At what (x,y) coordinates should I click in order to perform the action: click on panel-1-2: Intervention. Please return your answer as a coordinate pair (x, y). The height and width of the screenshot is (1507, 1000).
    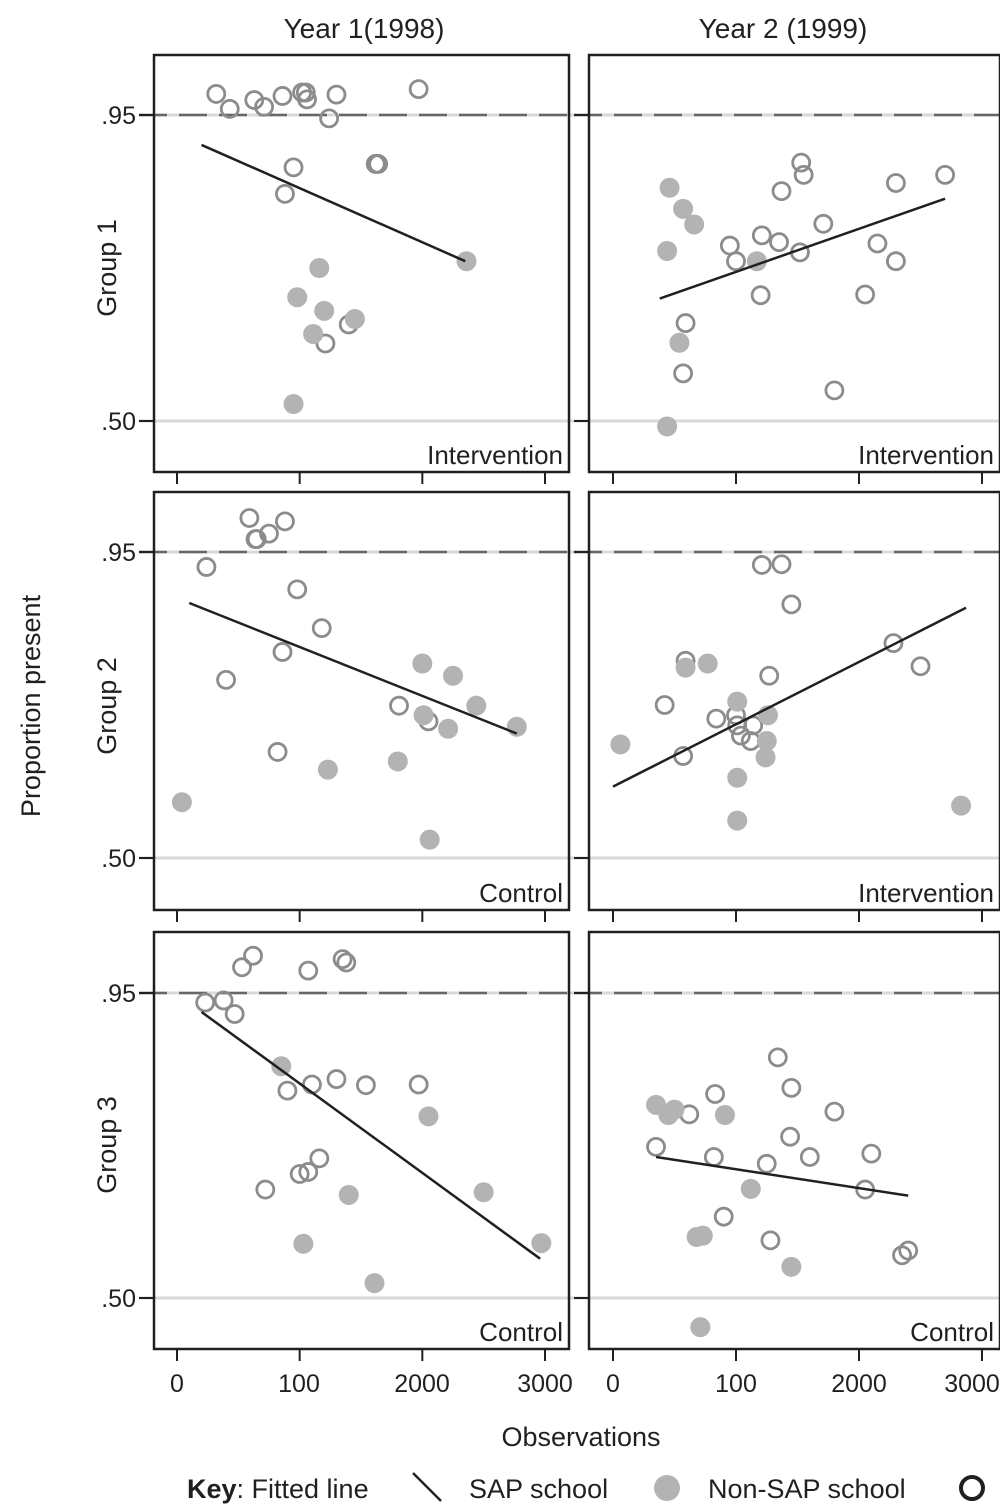
    Looking at the image, I should click on (787, 268).